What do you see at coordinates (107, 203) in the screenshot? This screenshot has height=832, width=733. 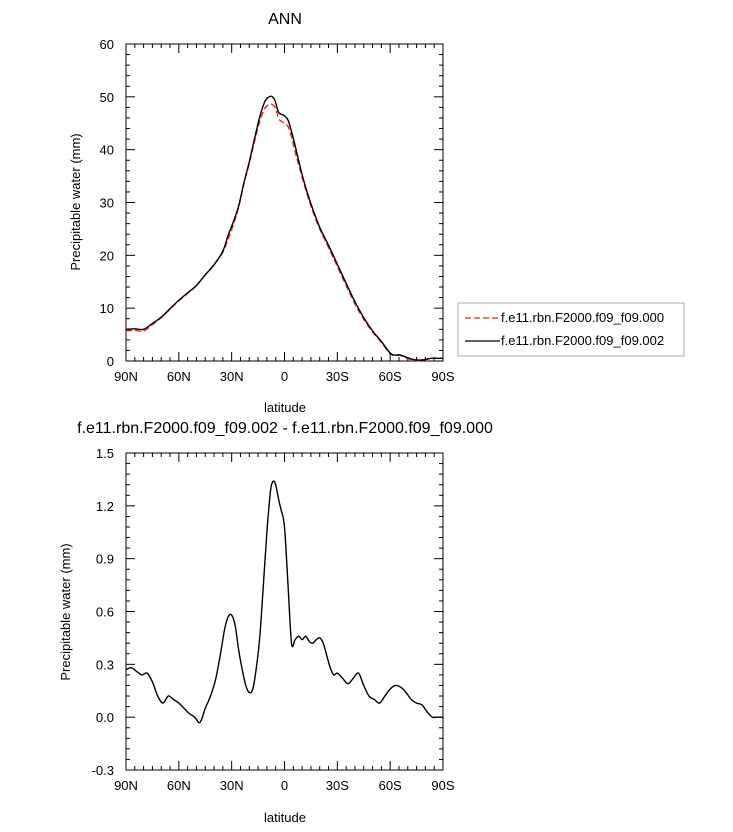 I see `y-tick-label: 30` at bounding box center [107, 203].